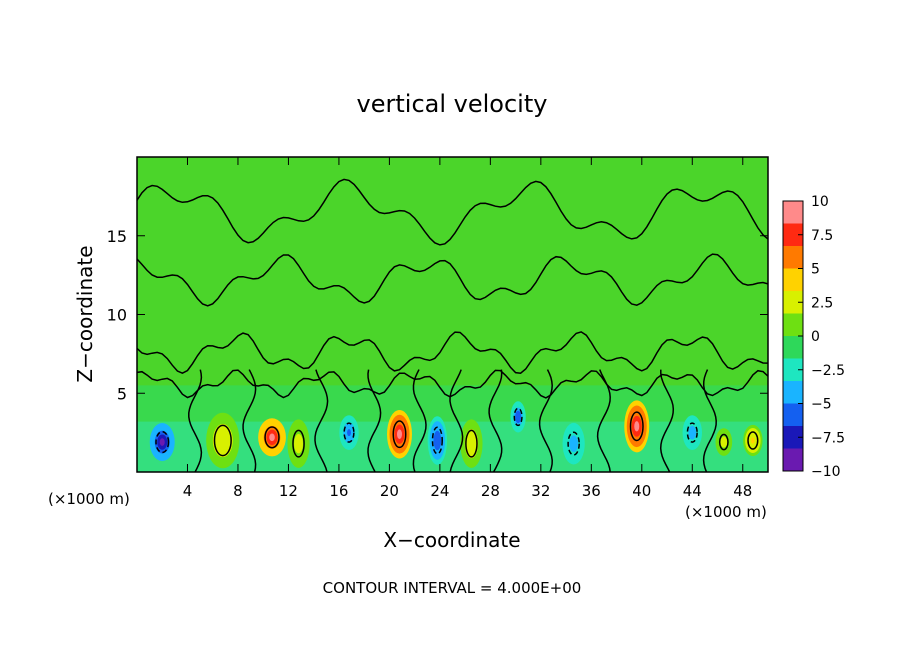 Image resolution: width=904 pixels, height=654 pixels. Describe the element at coordinates (122, 393) in the screenshot. I see `y-tick-label: 5` at that location.